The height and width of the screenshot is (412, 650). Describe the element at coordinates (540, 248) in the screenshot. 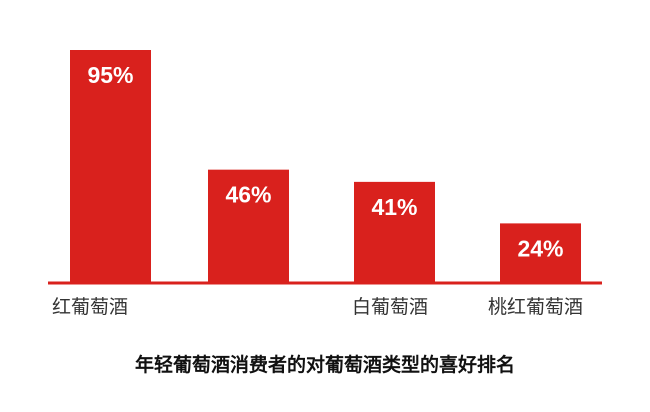

I see `data-label: 24%` at that location.